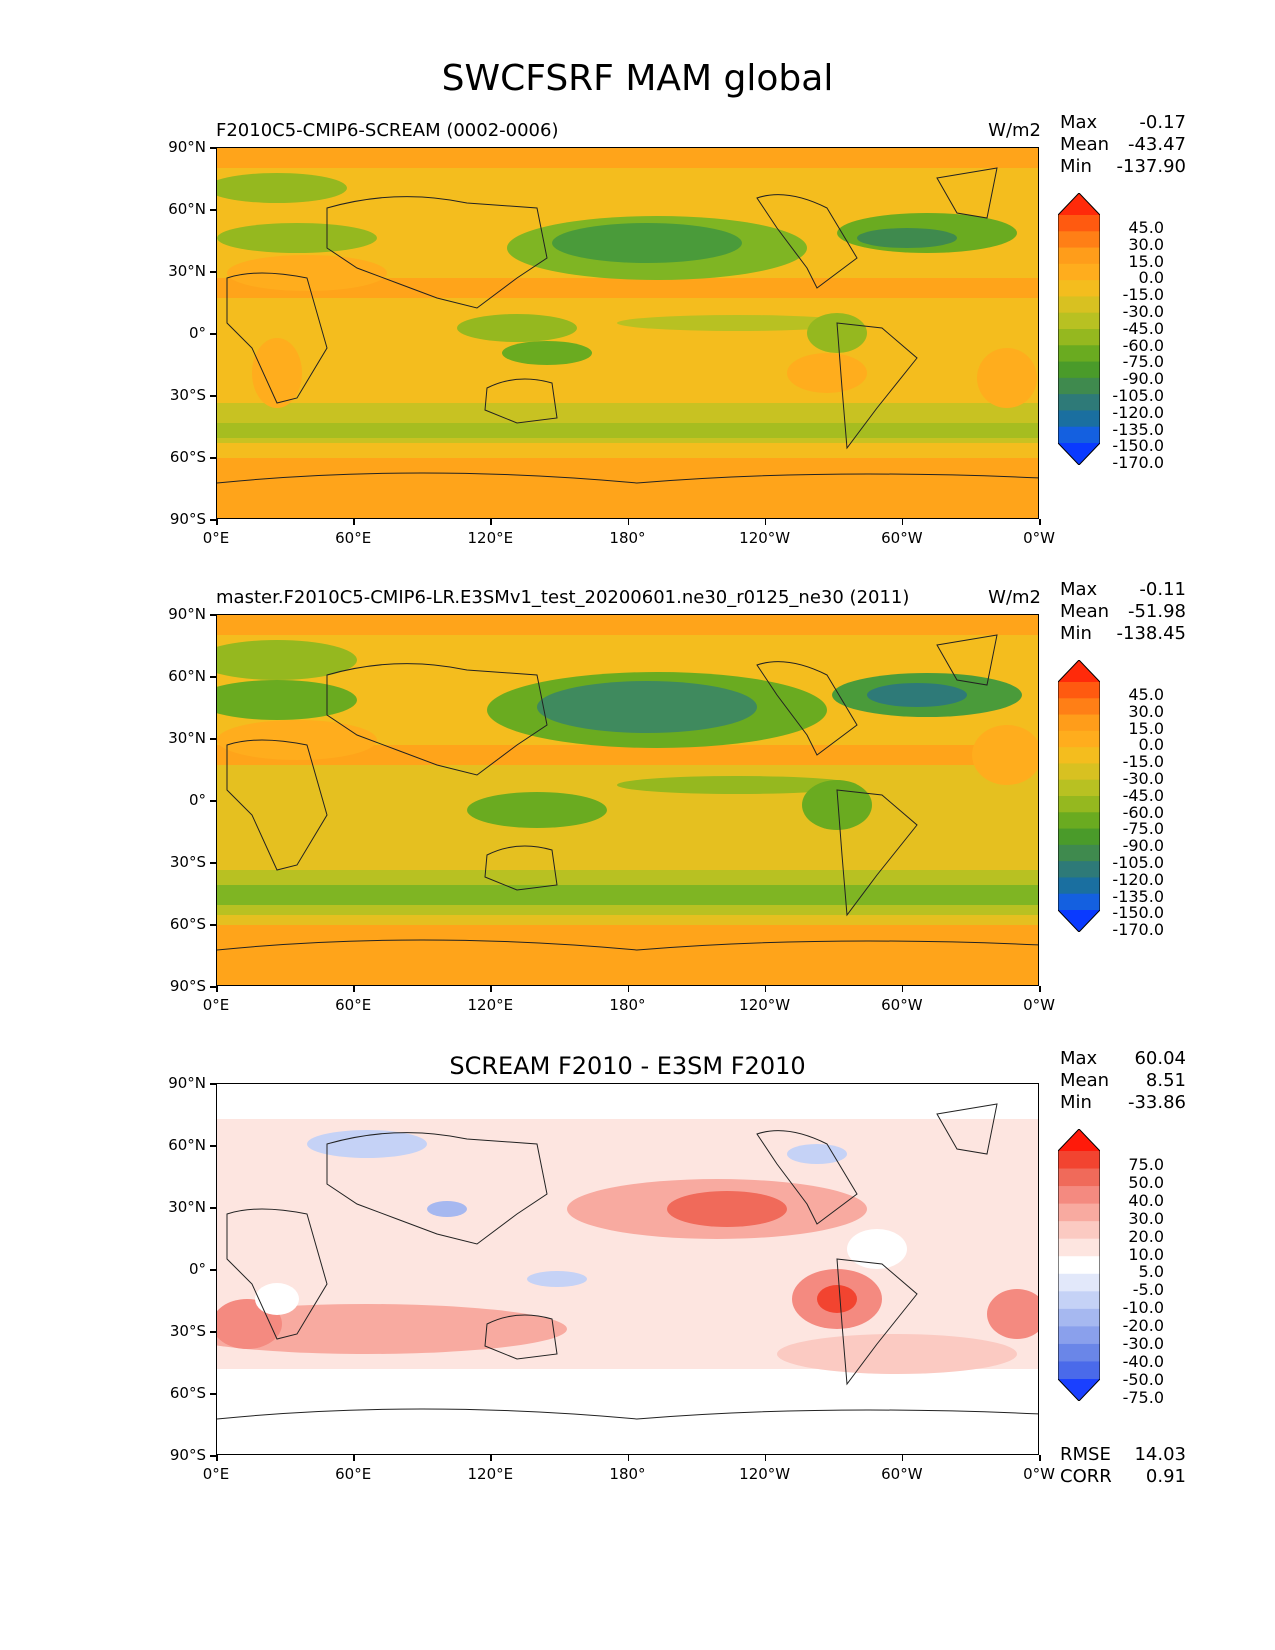  Describe the element at coordinates (1138, 862) in the screenshot. I see `colorbar-label: -105.0` at that location.